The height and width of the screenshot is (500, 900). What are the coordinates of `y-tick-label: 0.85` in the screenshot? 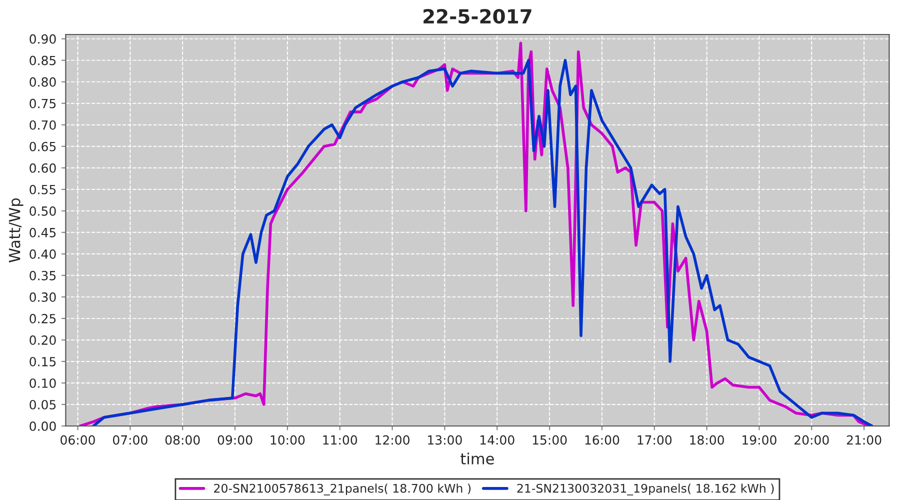 It's located at (43, 61).